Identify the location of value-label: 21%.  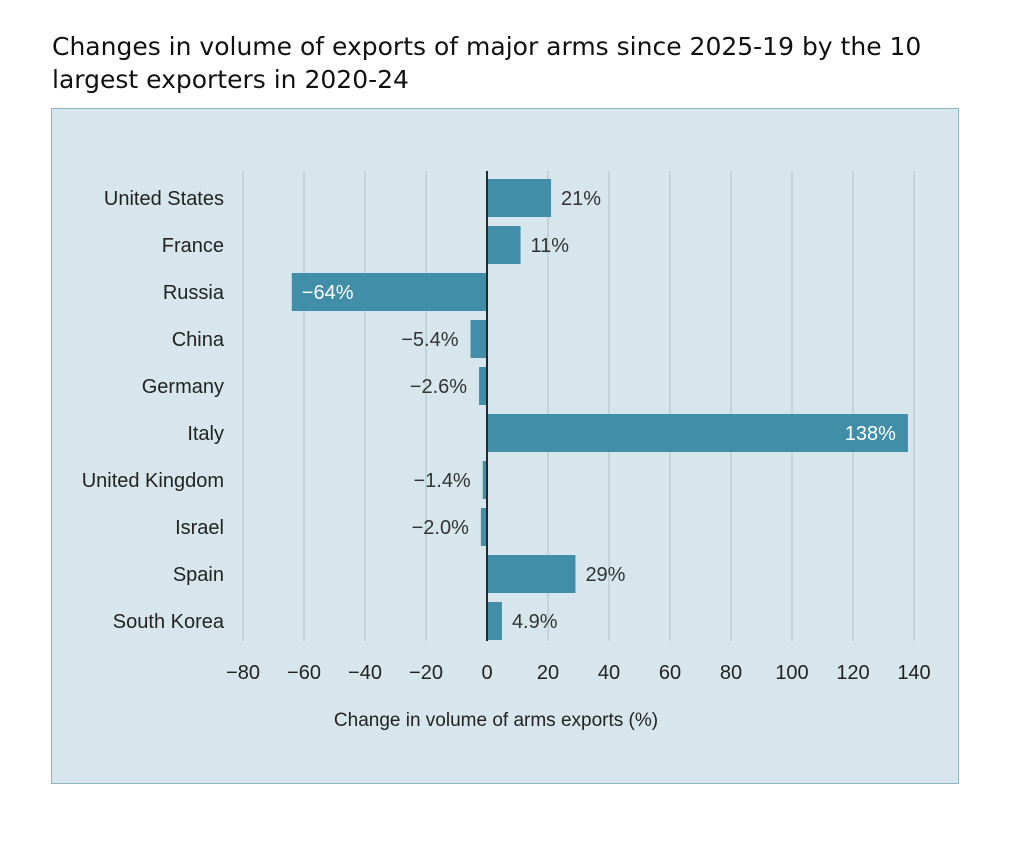
(581, 199).